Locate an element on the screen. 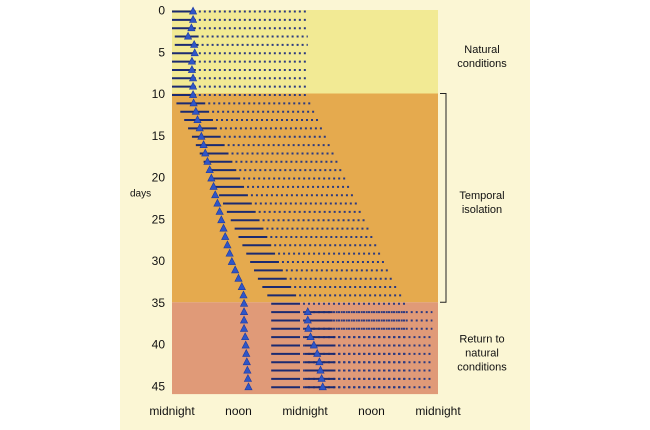 The height and width of the screenshot is (430, 650). y-tick-label: 25 is located at coordinates (159, 219).